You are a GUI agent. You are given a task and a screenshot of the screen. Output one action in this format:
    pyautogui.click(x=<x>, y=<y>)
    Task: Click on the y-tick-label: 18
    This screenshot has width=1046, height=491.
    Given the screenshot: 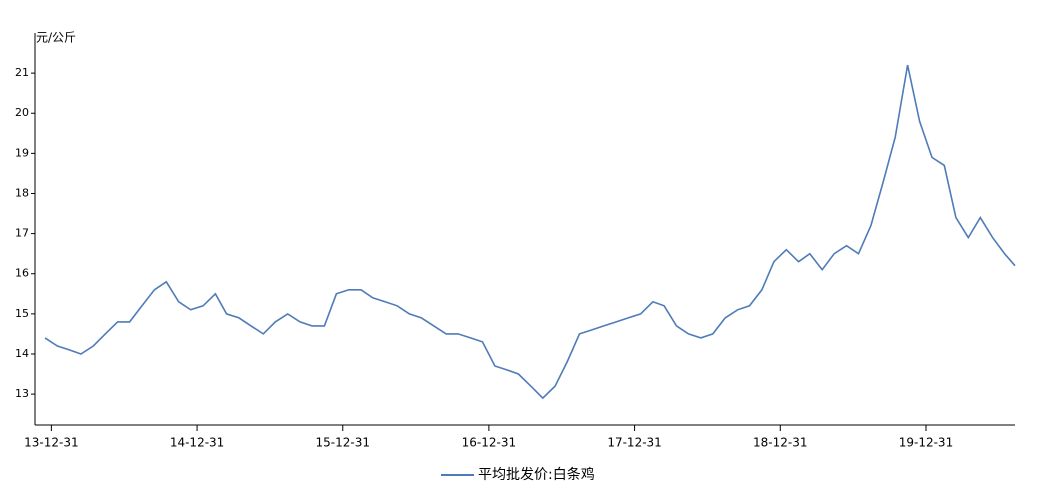 What is the action you would take?
    pyautogui.click(x=22, y=192)
    